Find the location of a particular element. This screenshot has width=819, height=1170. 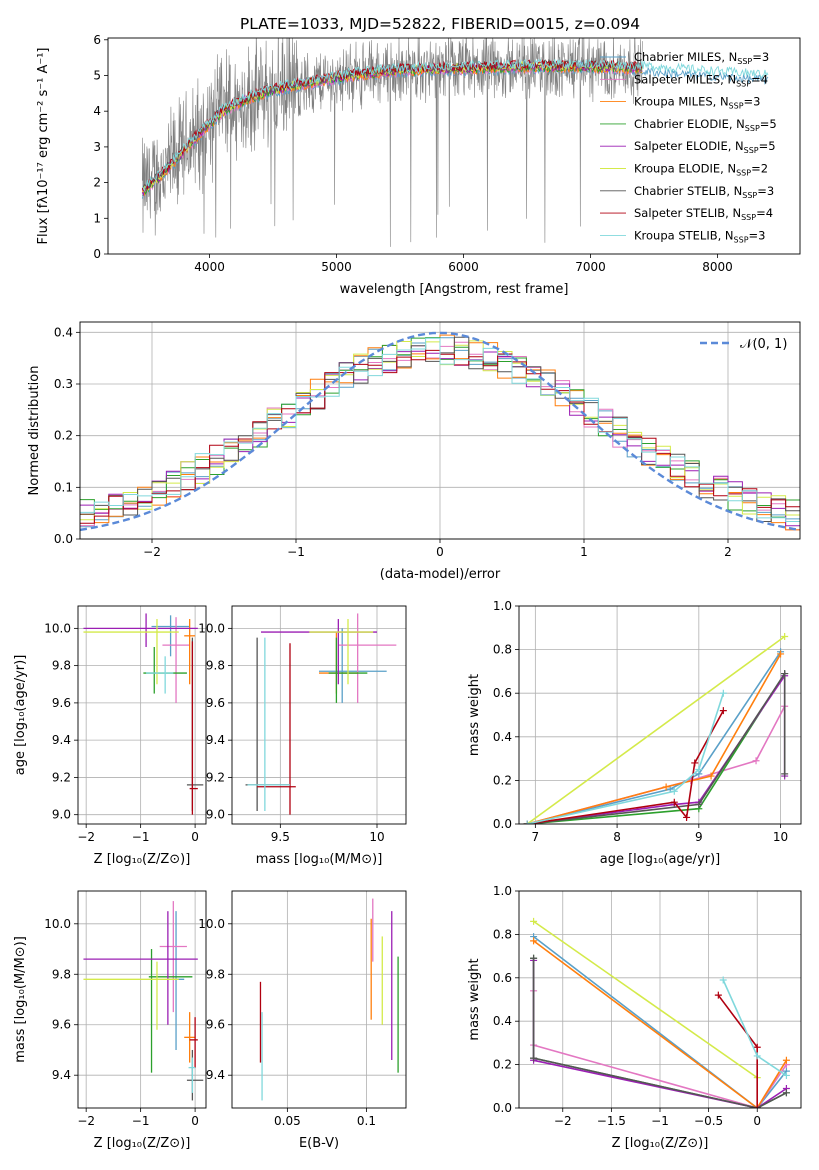

y-tick-label: 10.0 is located at coordinates (57, 924).